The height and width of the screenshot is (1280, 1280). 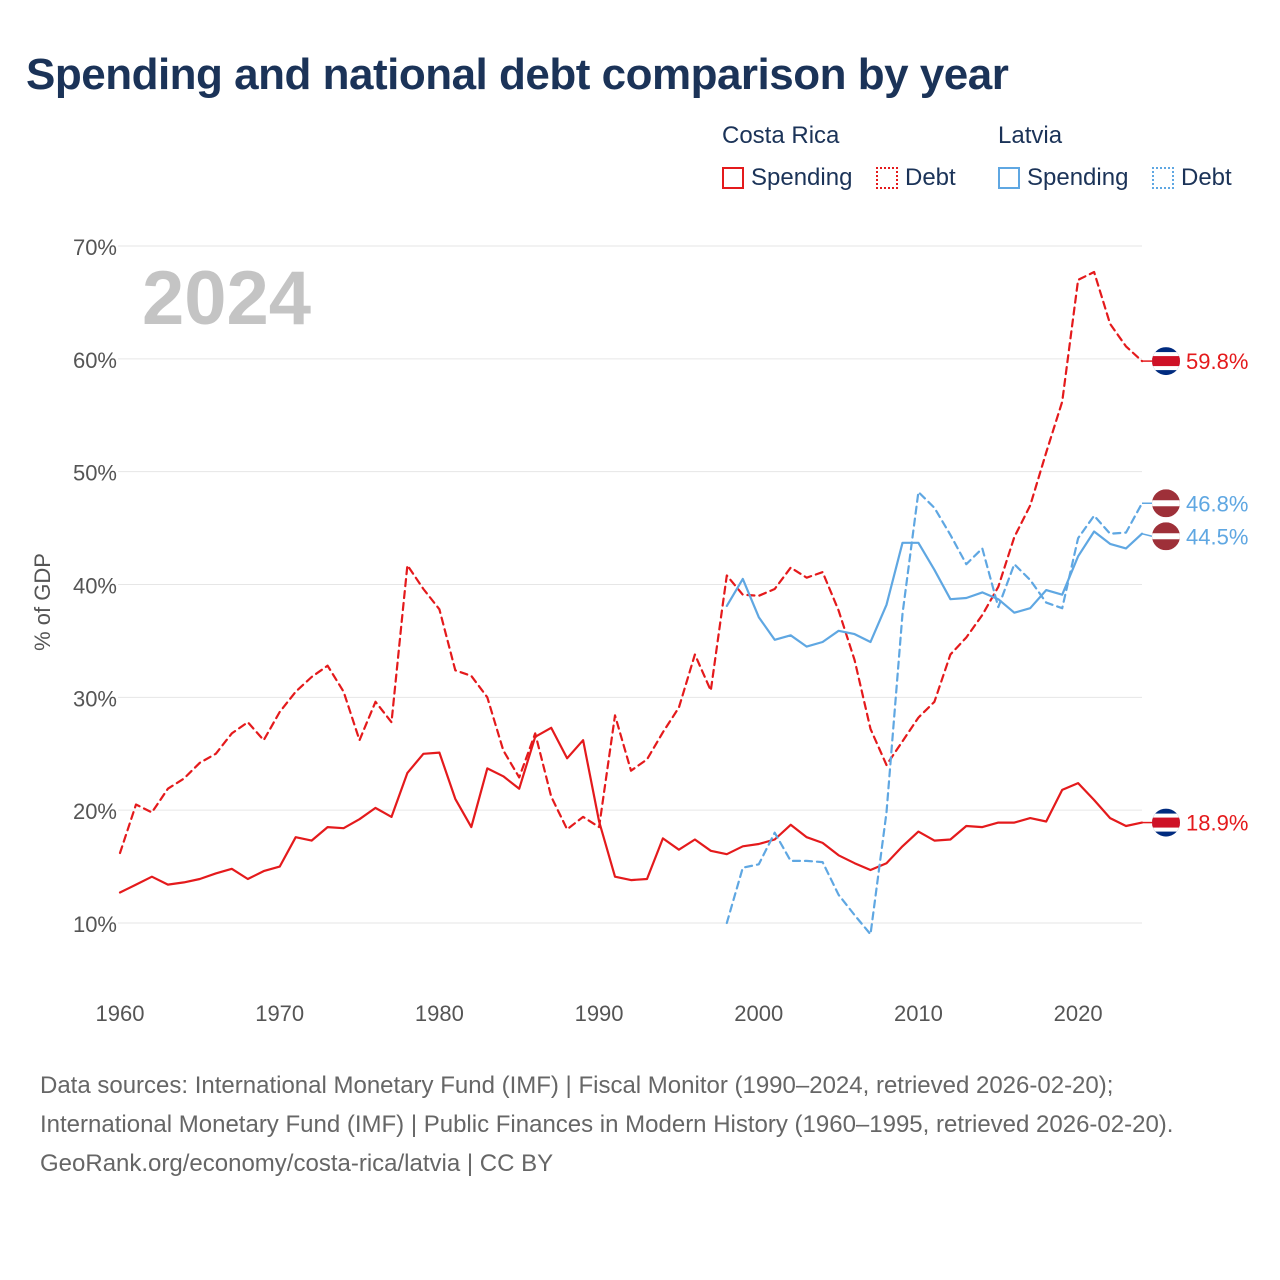 What do you see at coordinates (279, 1013) in the screenshot?
I see `x-tick-label: 1970` at bounding box center [279, 1013].